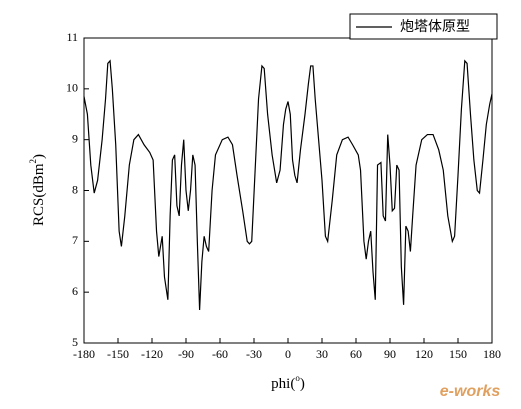  What do you see at coordinates (39, 194) in the screenshot?
I see `y-label-text: RCS(dBm` at bounding box center [39, 194].